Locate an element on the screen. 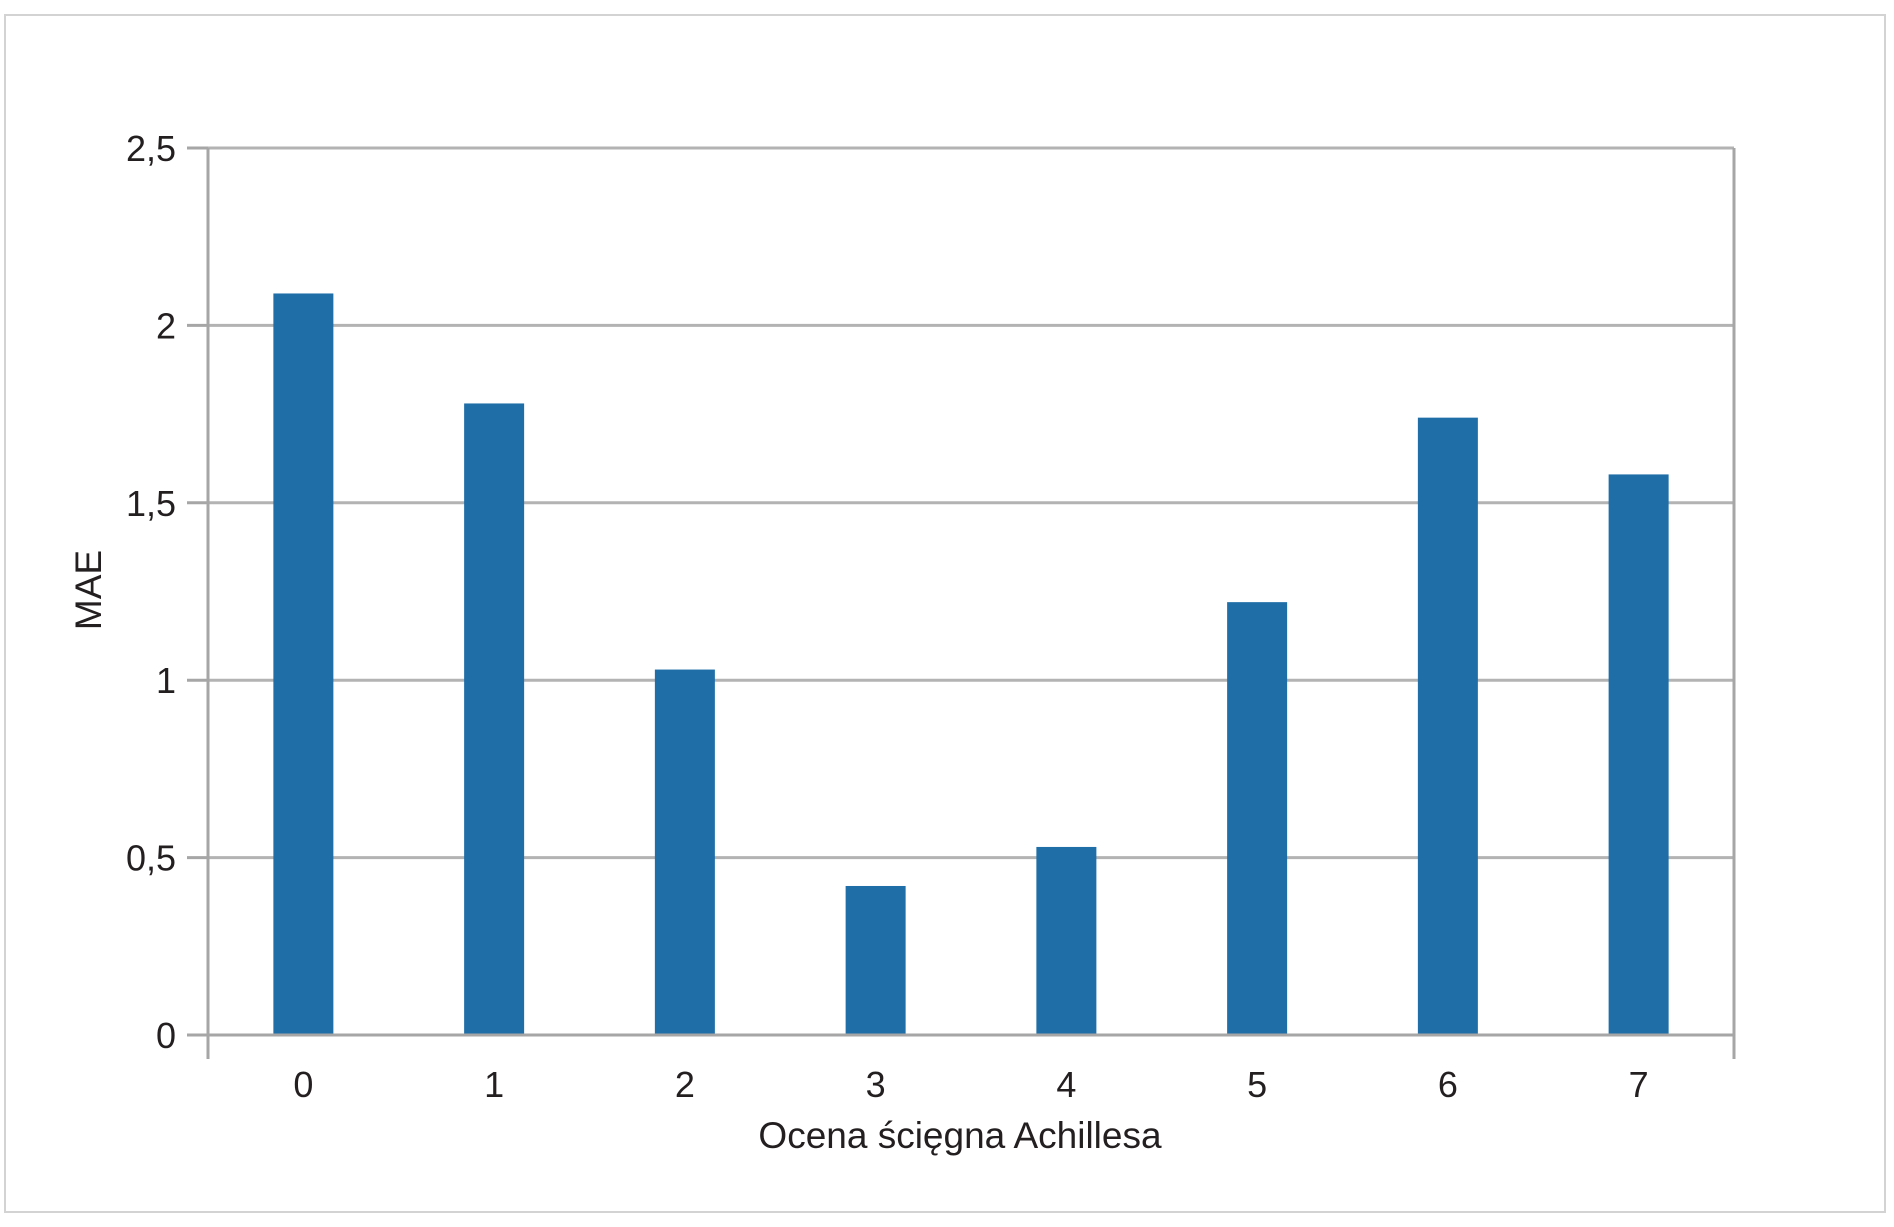  y-tick-label: 1,5 is located at coordinates (151, 503).